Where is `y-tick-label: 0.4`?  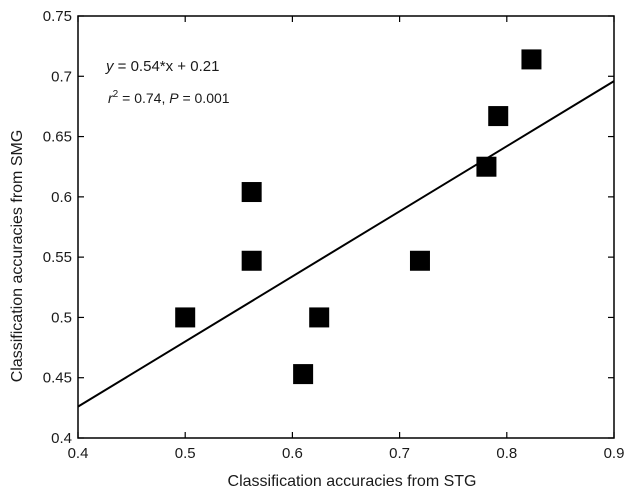 y-tick-label: 0.4 is located at coordinates (61, 438).